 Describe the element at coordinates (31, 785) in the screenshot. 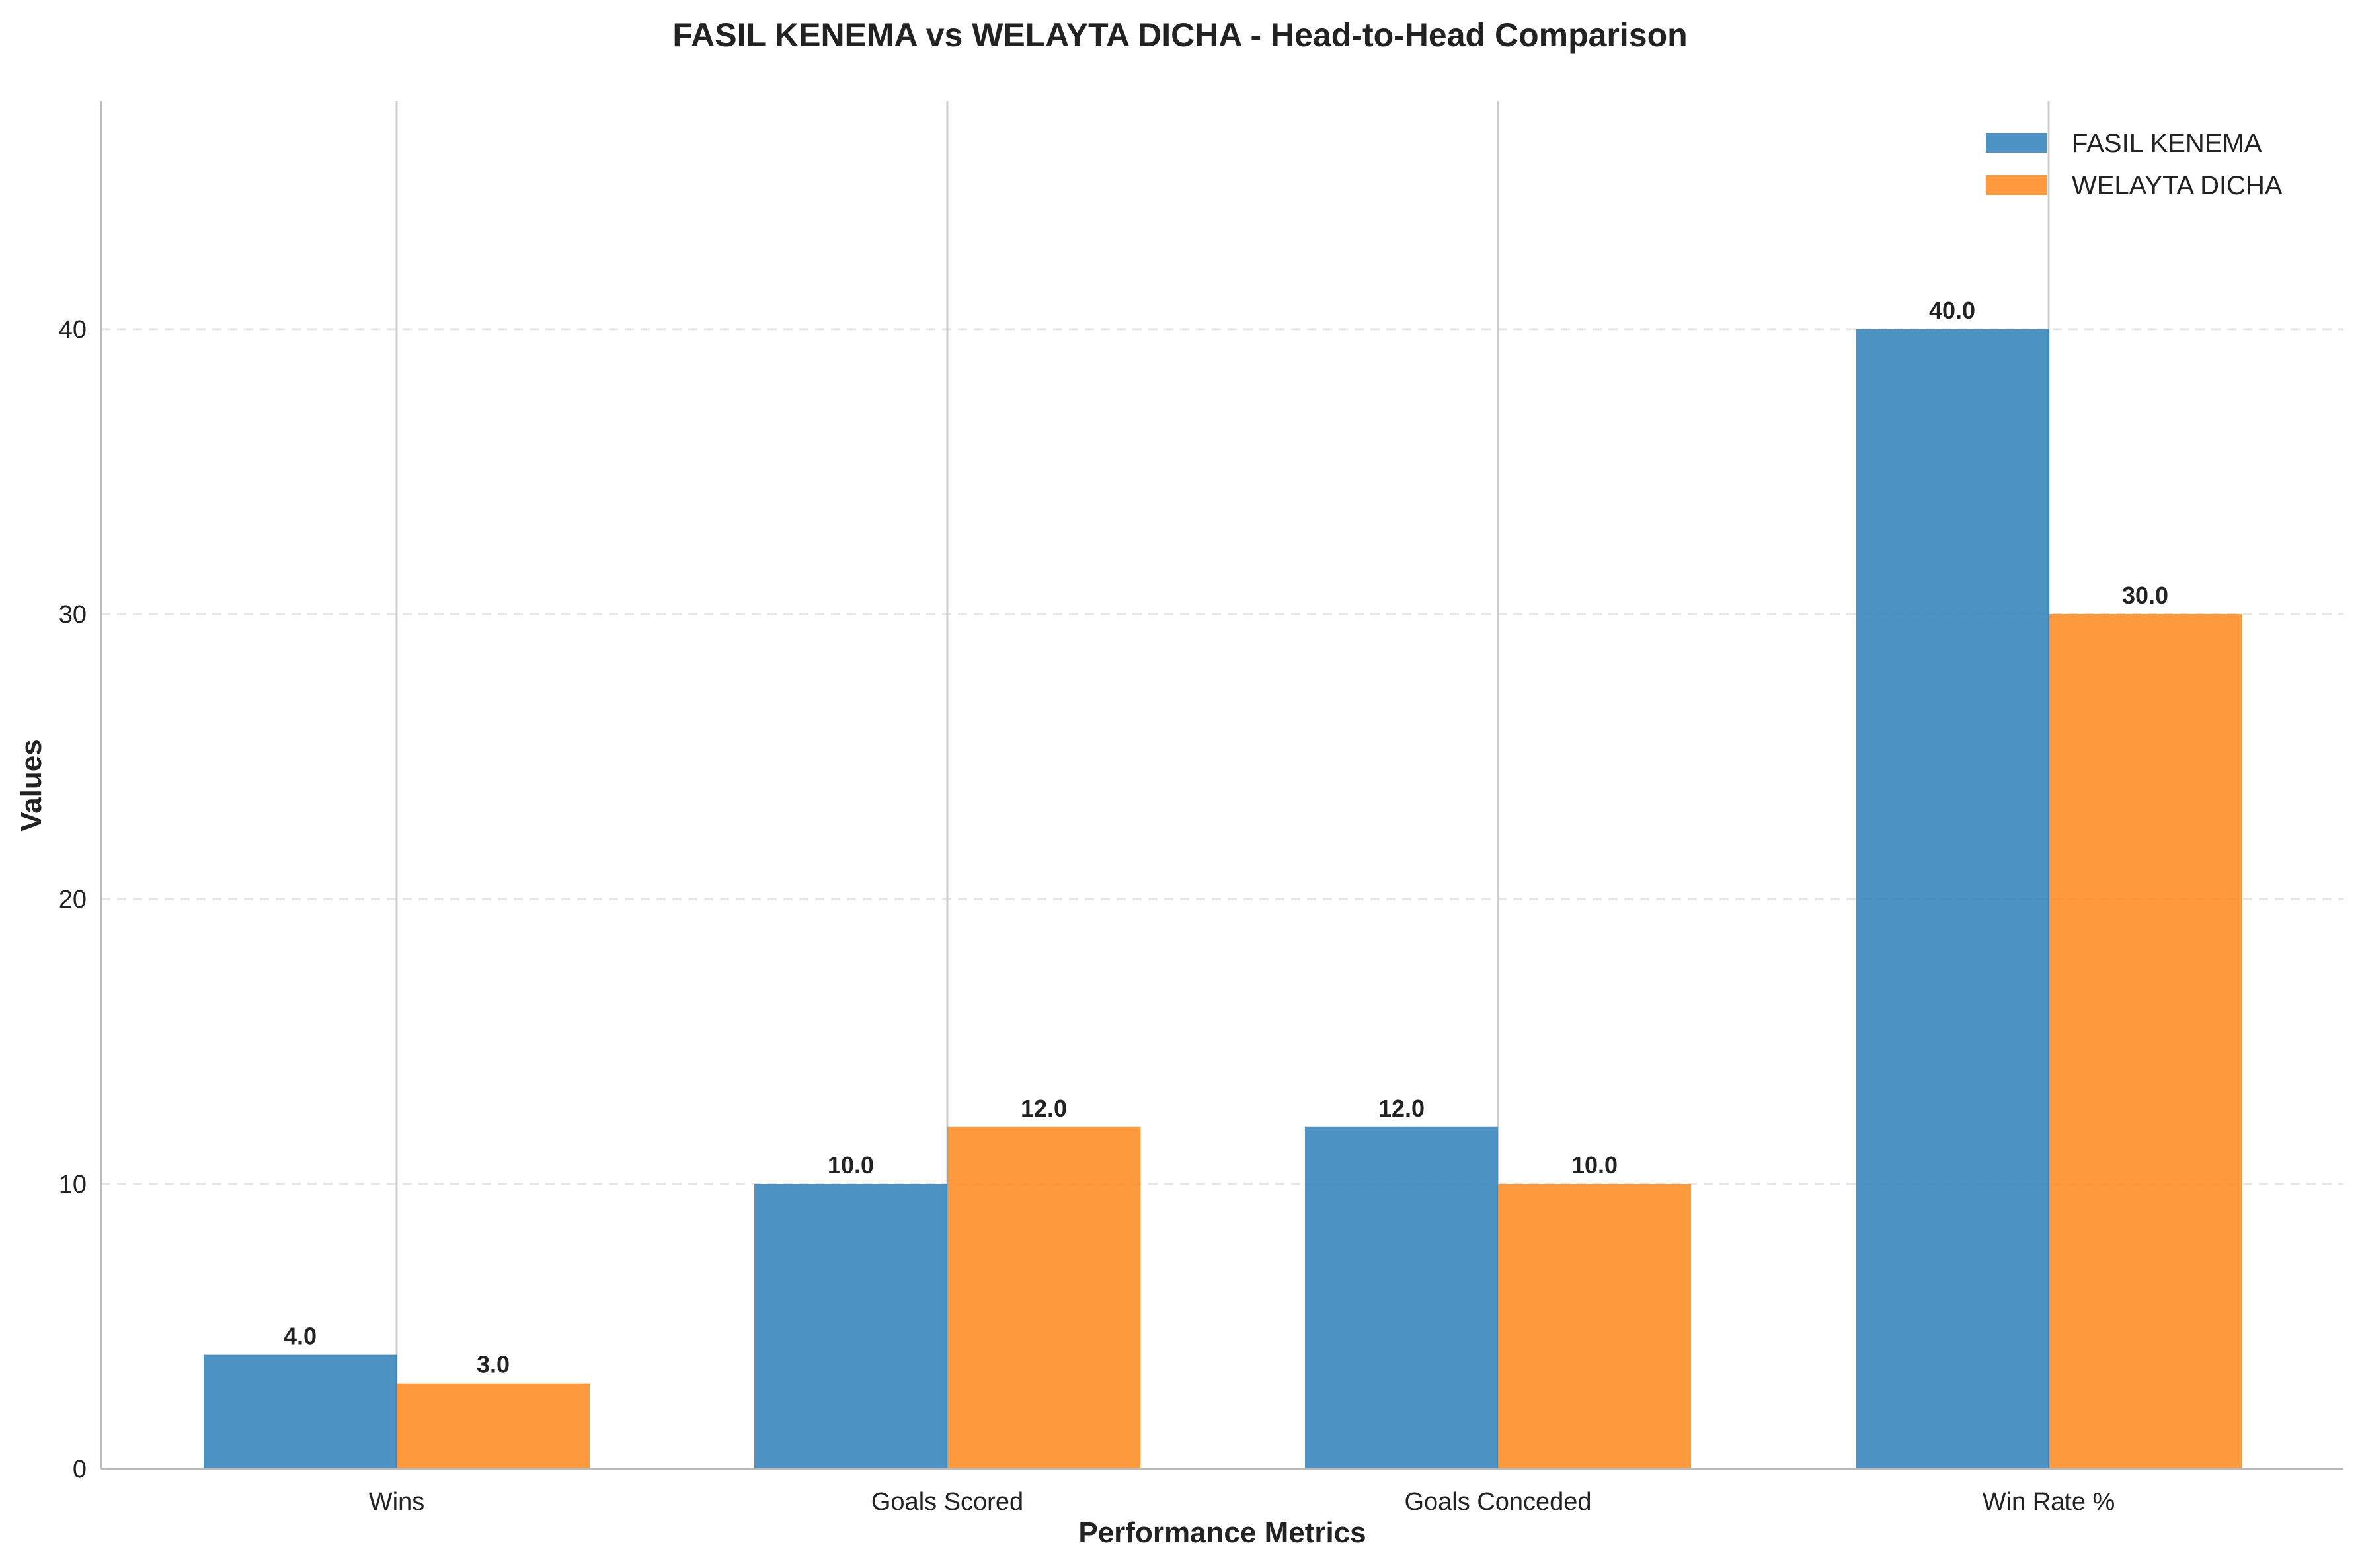

I see `y-axis-label: Values` at that location.